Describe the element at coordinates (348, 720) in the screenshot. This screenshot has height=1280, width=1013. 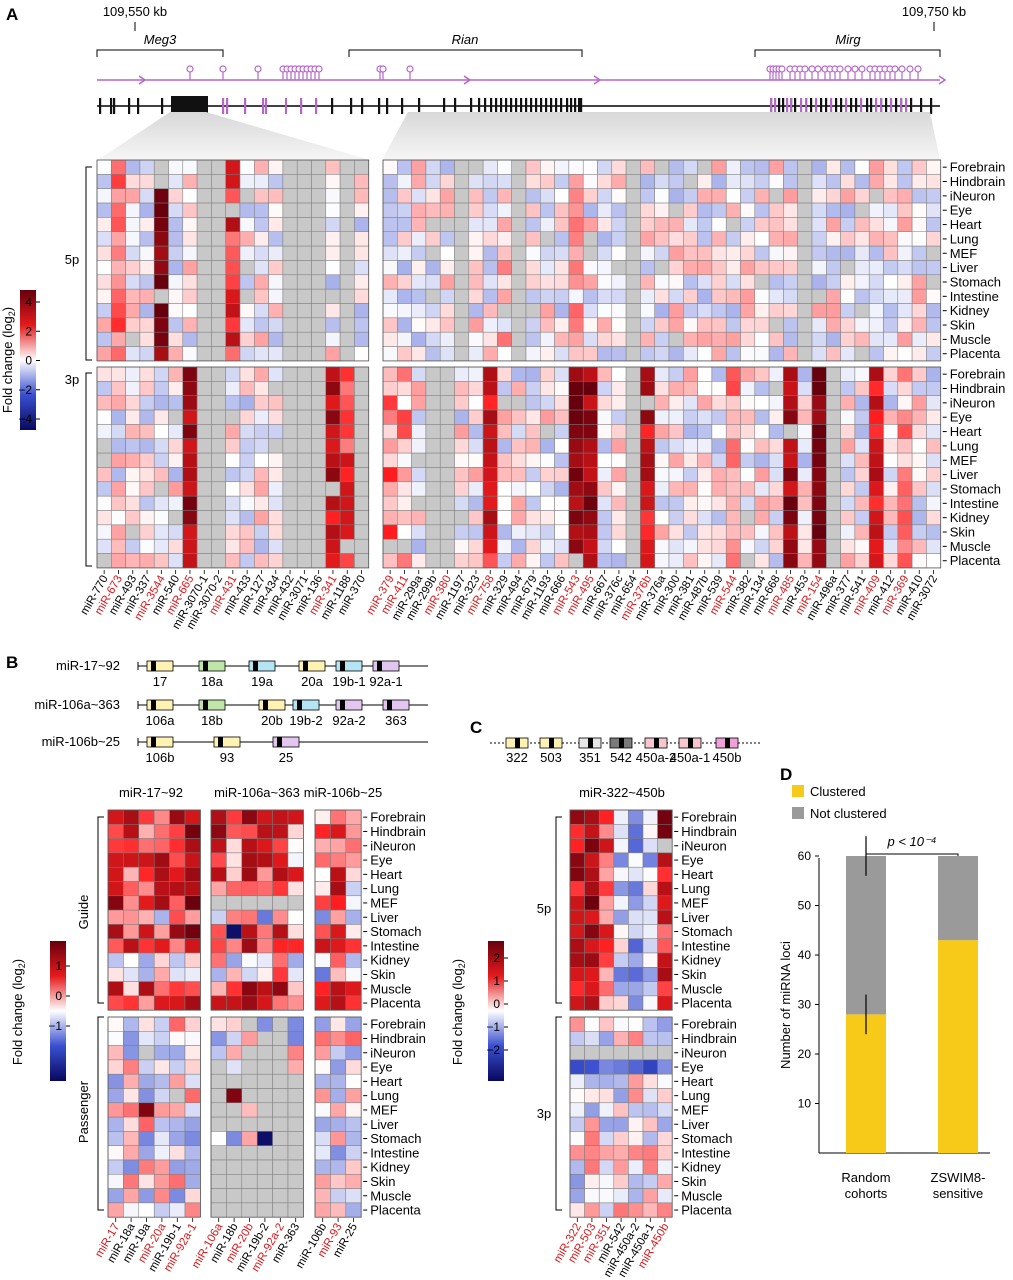
I see `gene-label: 92a-2` at that location.